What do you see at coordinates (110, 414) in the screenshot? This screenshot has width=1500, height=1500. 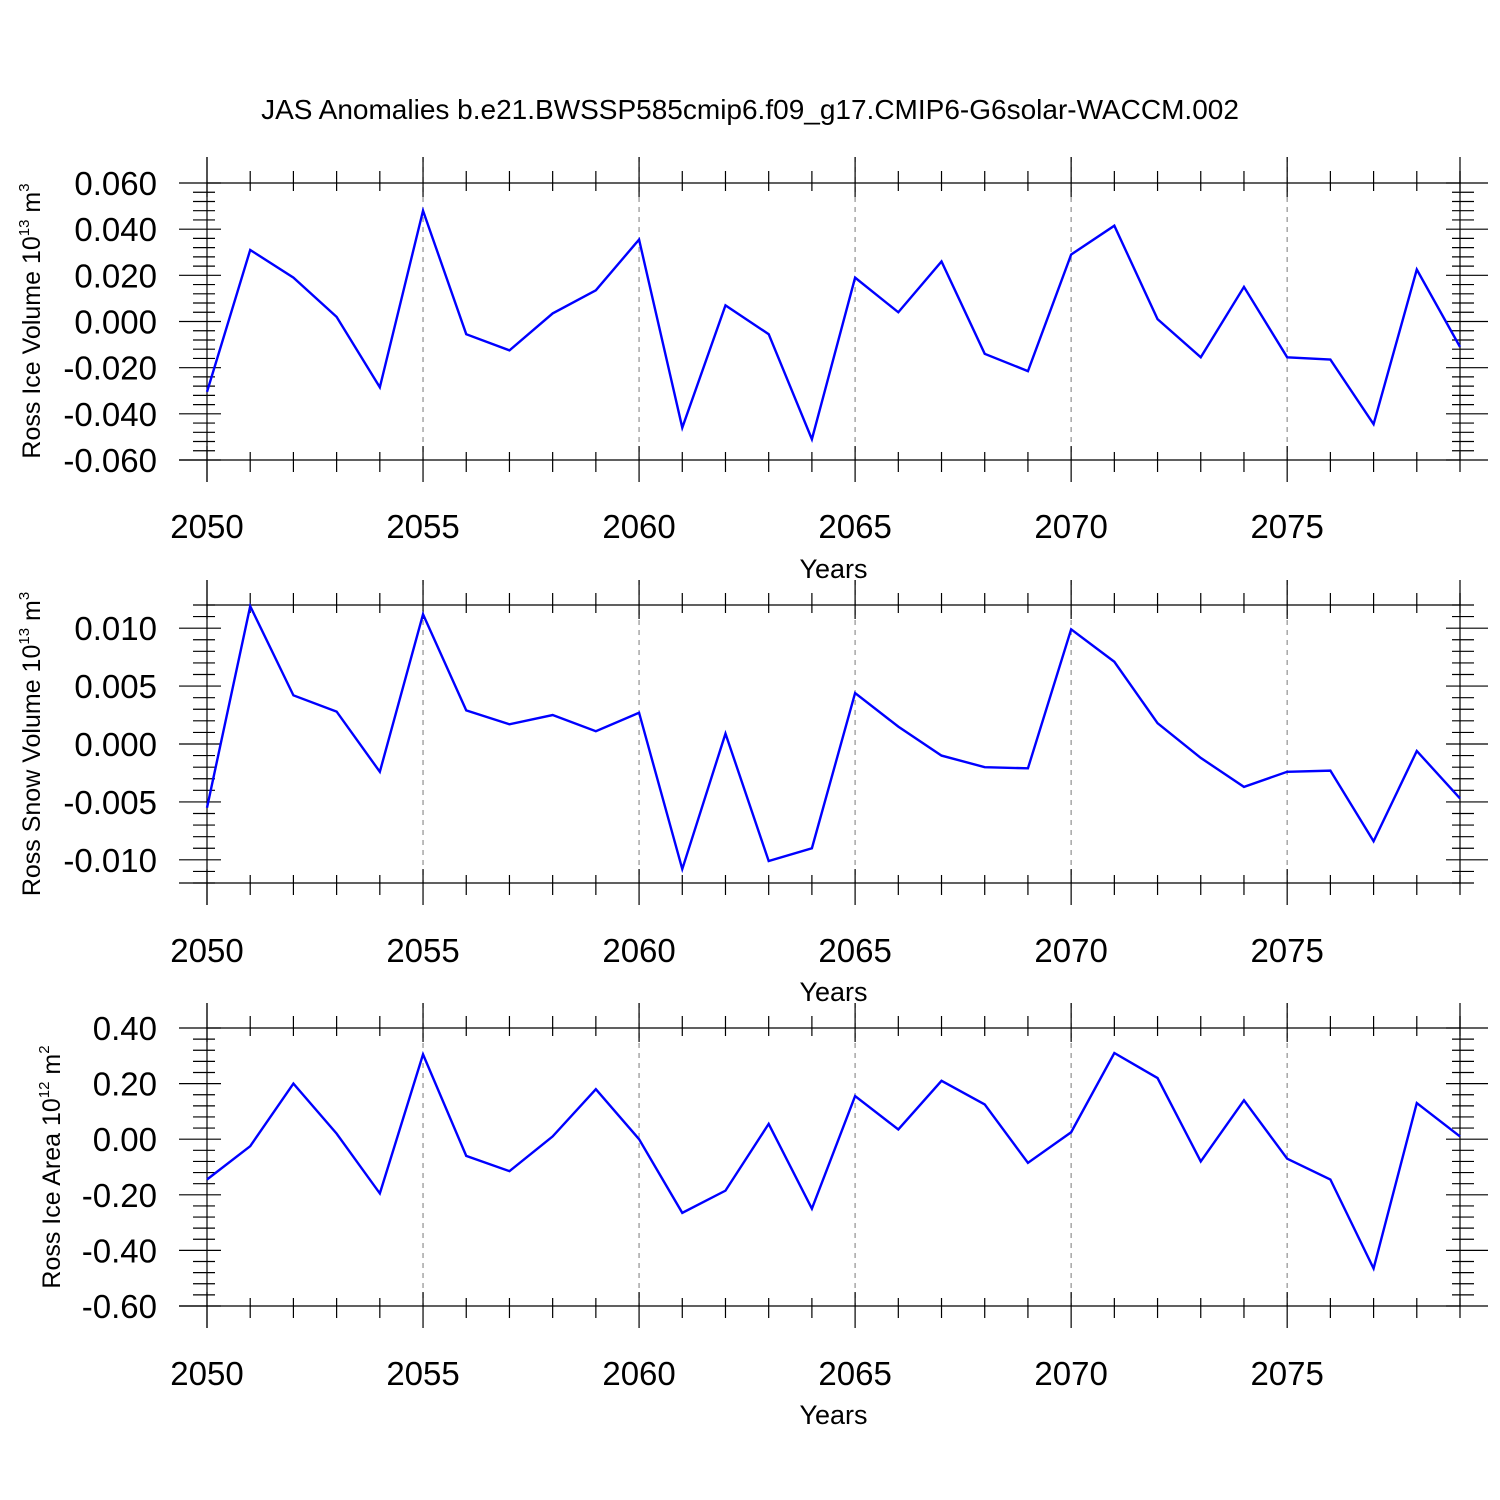 I see `y-tick-label: -0.040` at bounding box center [110, 414].